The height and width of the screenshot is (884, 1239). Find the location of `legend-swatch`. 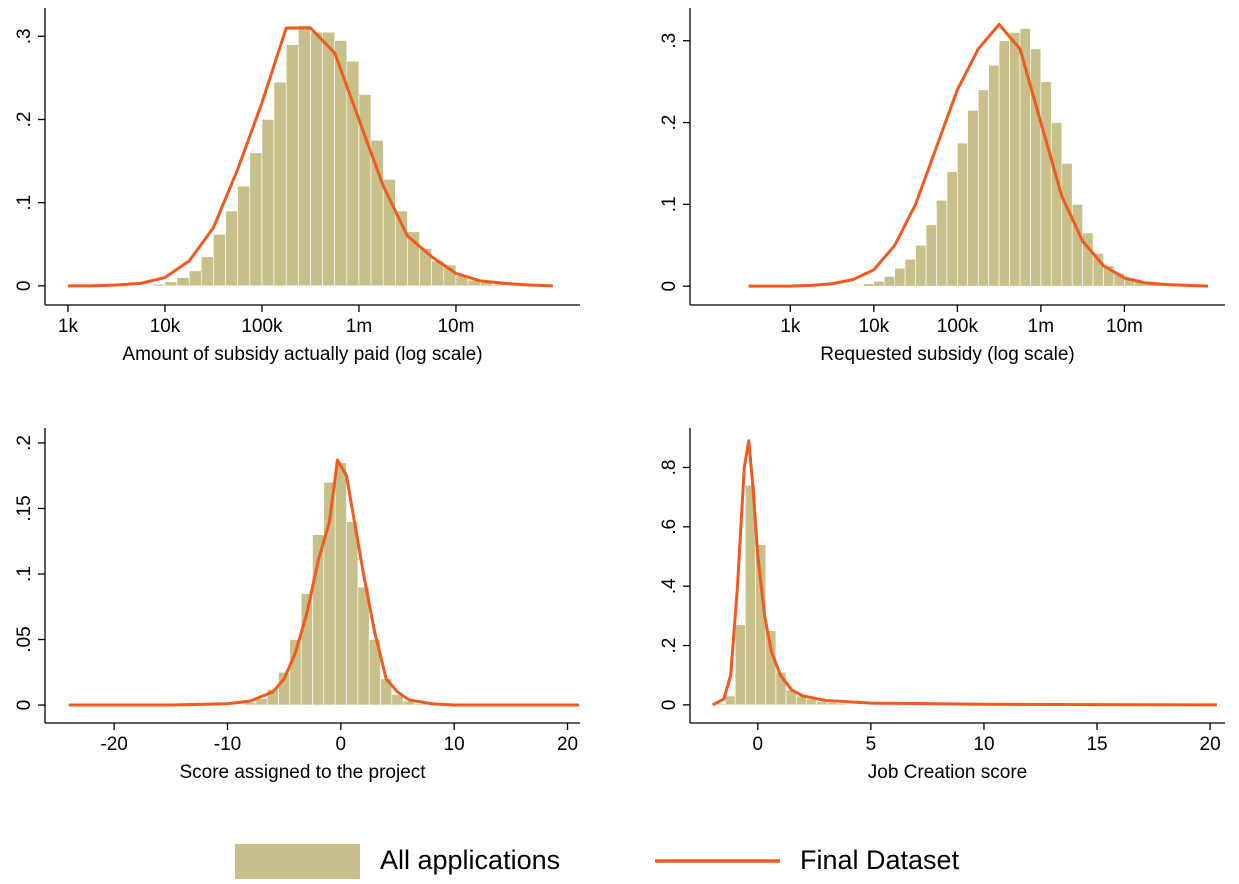

legend-swatch is located at coordinates (297, 861).